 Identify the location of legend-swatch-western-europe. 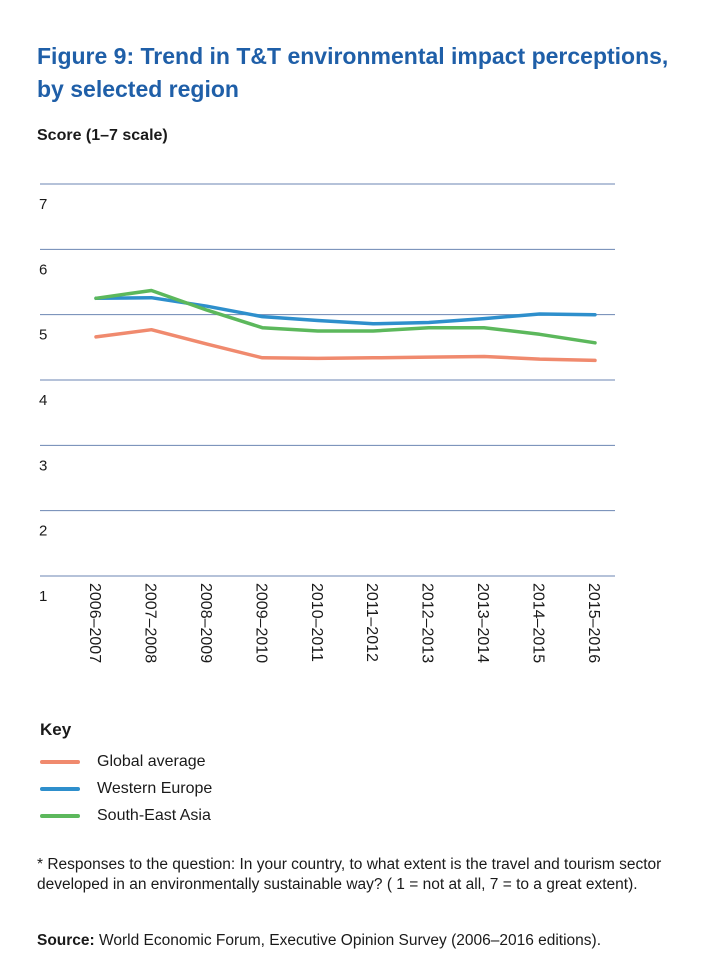
(60, 788).